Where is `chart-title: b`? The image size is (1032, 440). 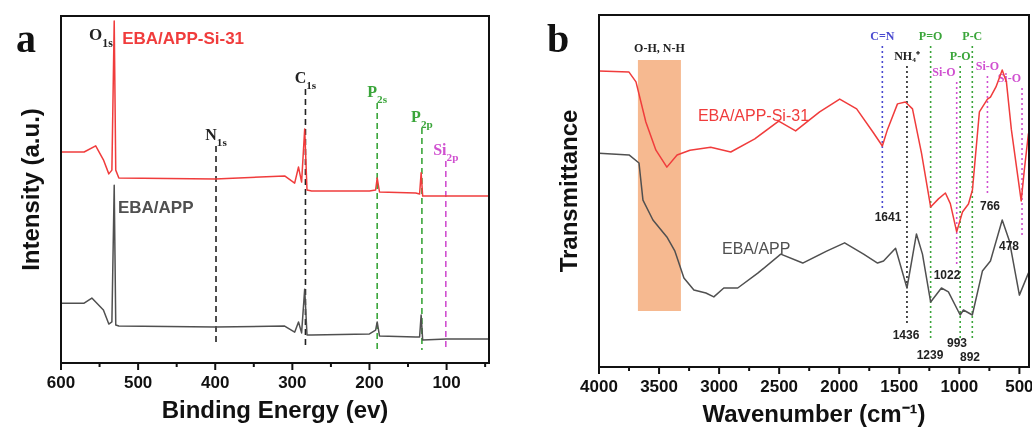 chart-title: b is located at coordinates (558, 38).